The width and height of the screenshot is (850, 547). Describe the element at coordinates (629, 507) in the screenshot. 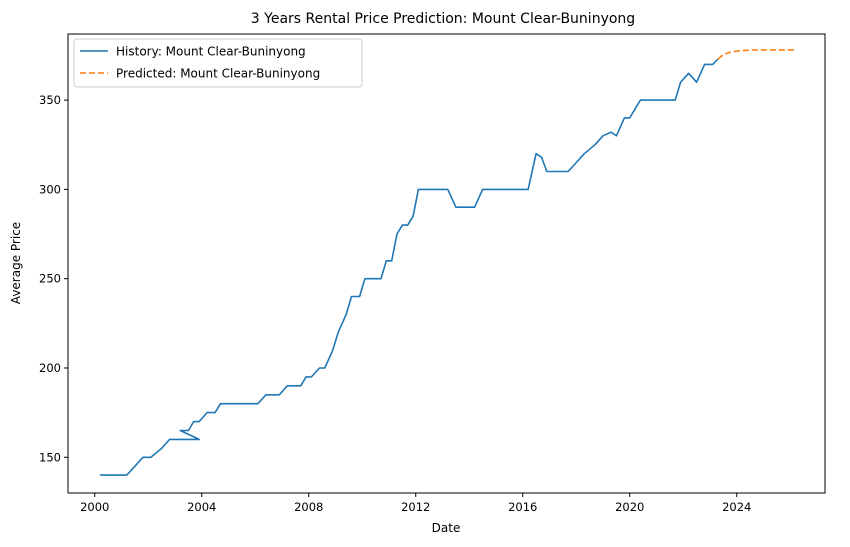

I see `x-tick-label: 2020` at that location.